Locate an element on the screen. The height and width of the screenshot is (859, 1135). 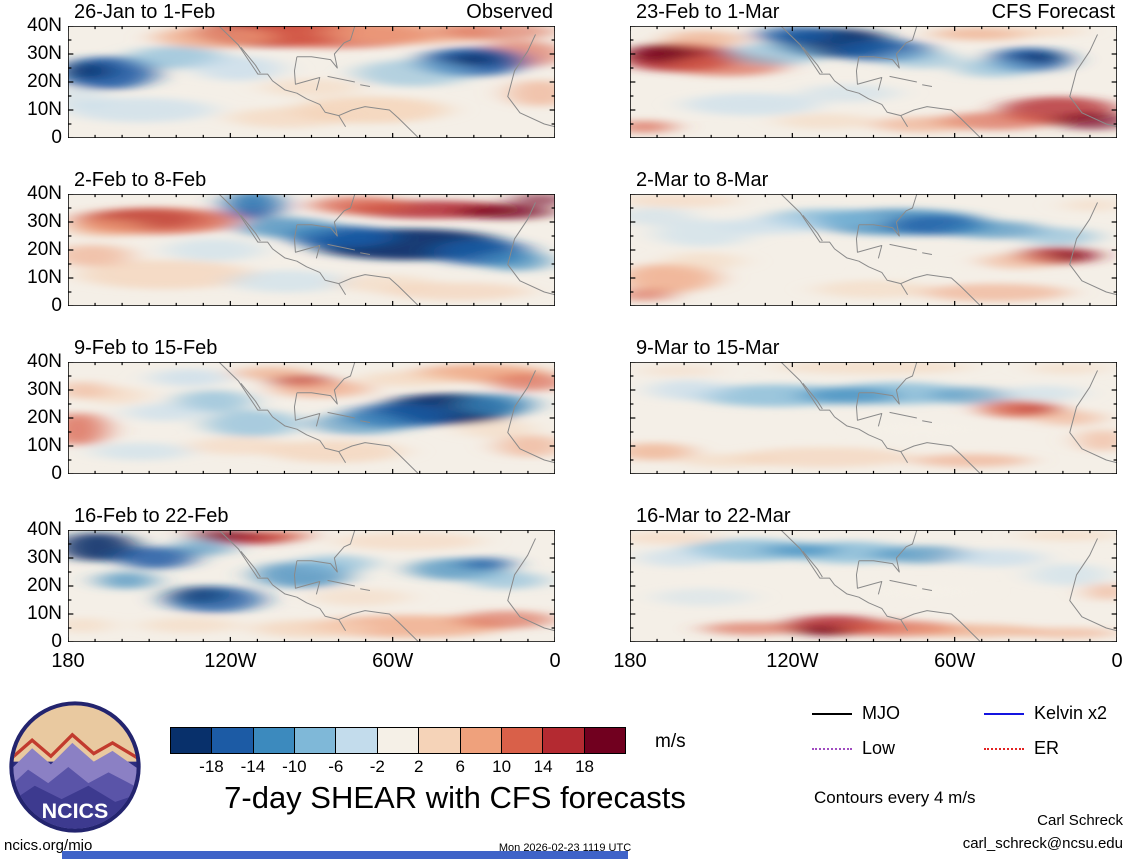
map-panel: 16-Feb to 22-Feb 40N 30N 20N 10N 0 is located at coordinates (291, 578).